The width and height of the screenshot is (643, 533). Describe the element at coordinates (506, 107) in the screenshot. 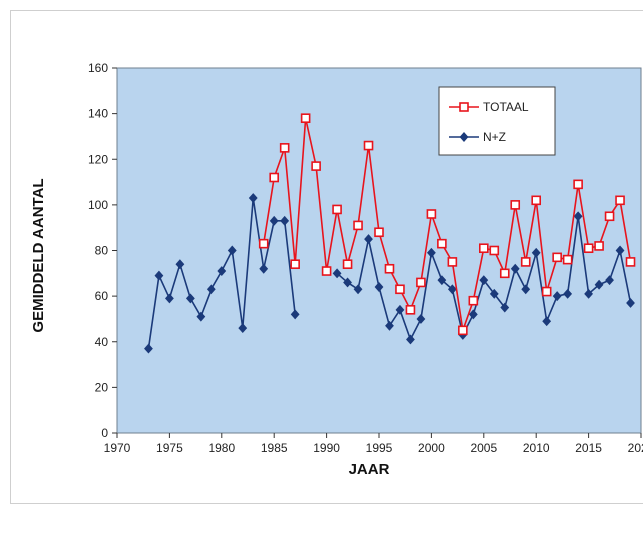

I see `legend-label: TOTAAL` at that location.